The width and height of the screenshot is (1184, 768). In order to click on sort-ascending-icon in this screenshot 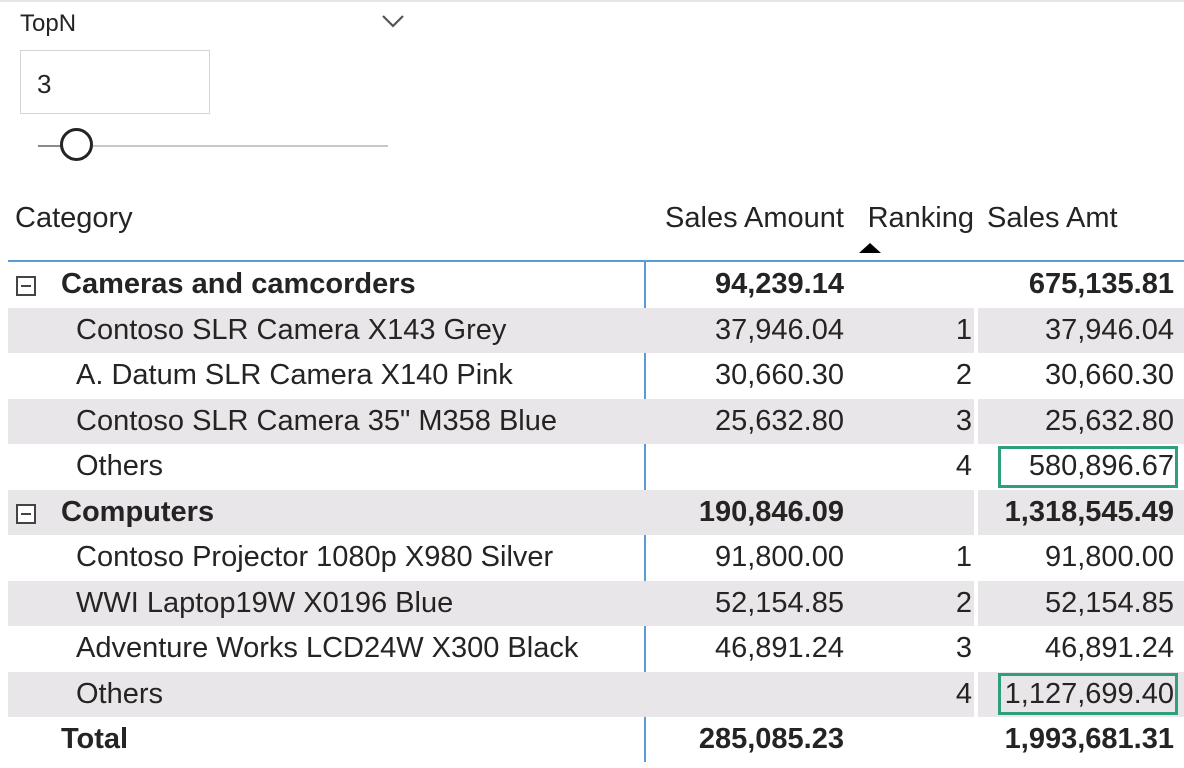, I will do `click(870, 248)`.